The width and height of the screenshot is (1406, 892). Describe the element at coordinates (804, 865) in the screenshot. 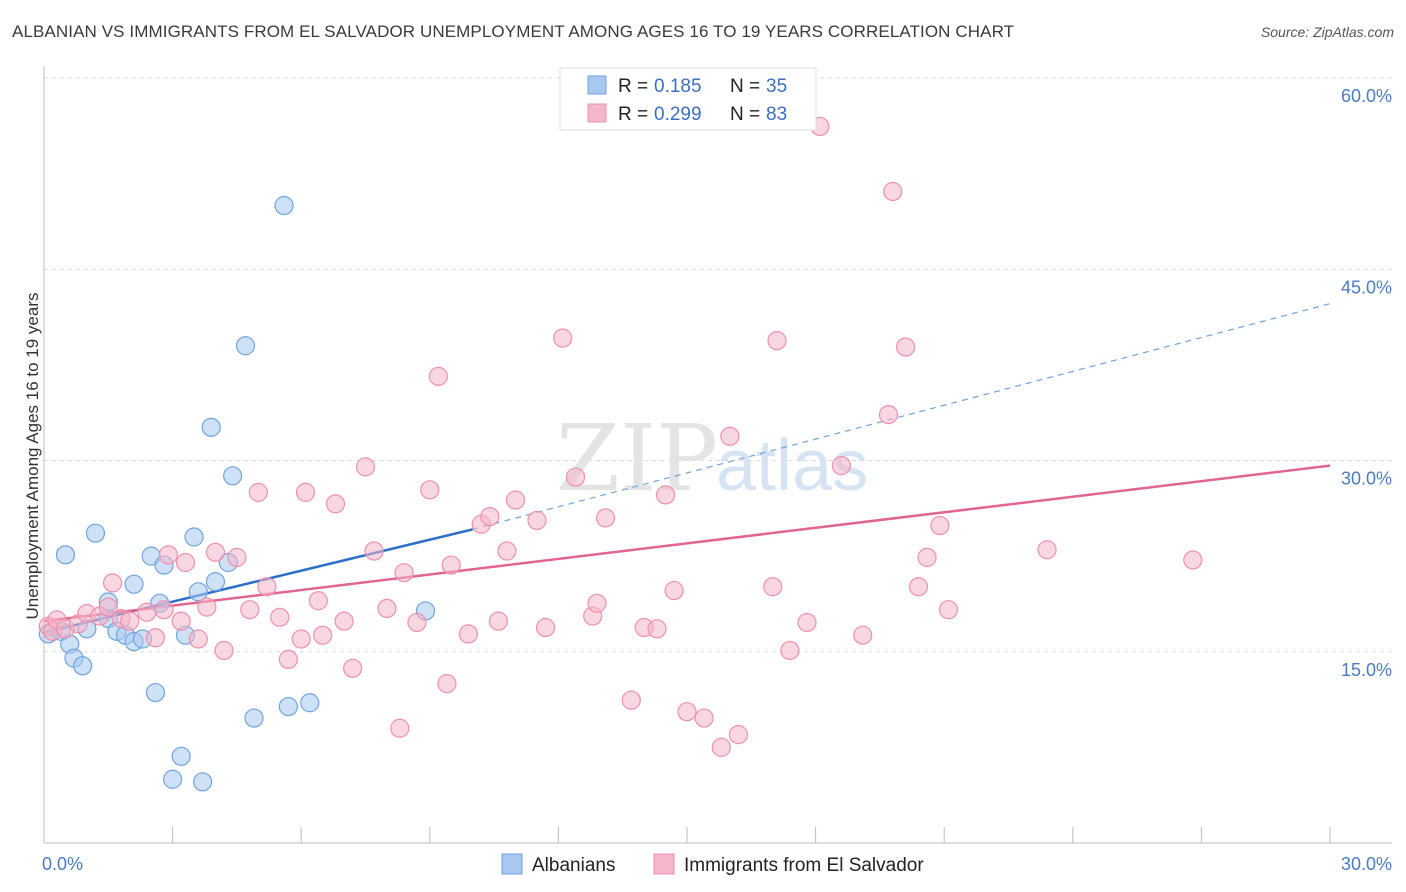

I see `bottom-legend-label-el-salvador: Immigrants from El Salvador` at that location.